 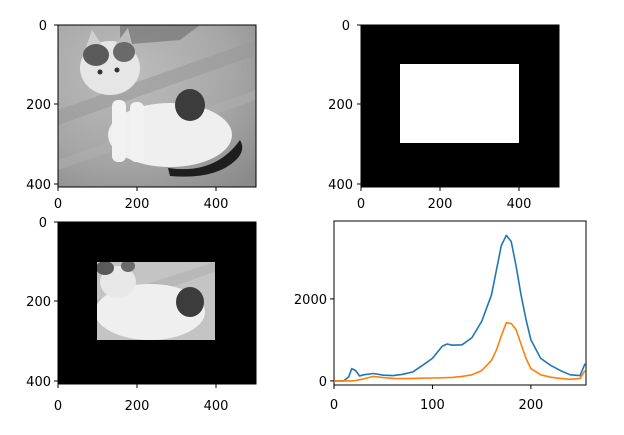 What do you see at coordinates (440, 204) in the screenshot?
I see `panel2-xtick-200: 200` at bounding box center [440, 204].